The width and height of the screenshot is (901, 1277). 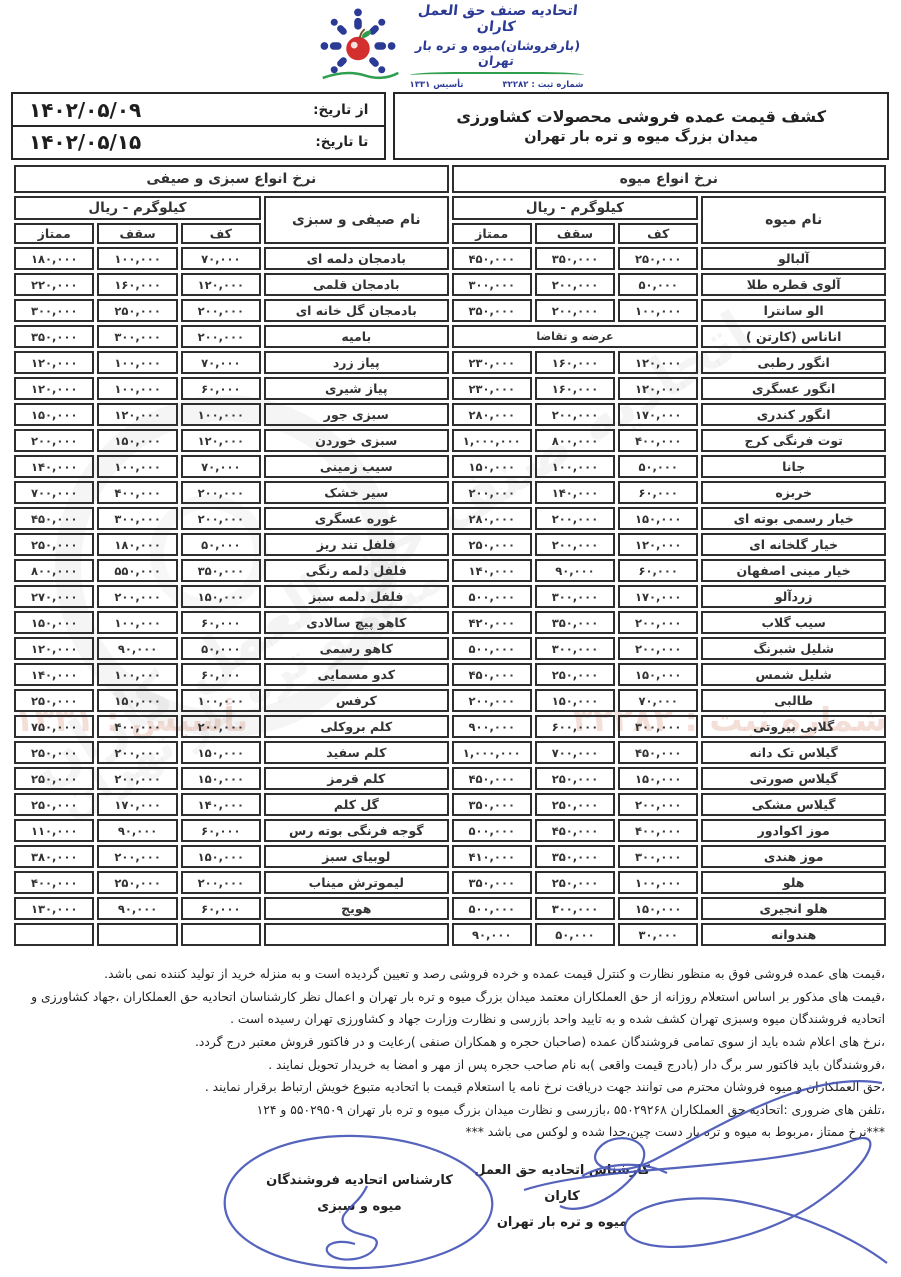 I want to click on fruit-premium-cell: ۱۵۰,۰۰۰, so click(x=491, y=466).